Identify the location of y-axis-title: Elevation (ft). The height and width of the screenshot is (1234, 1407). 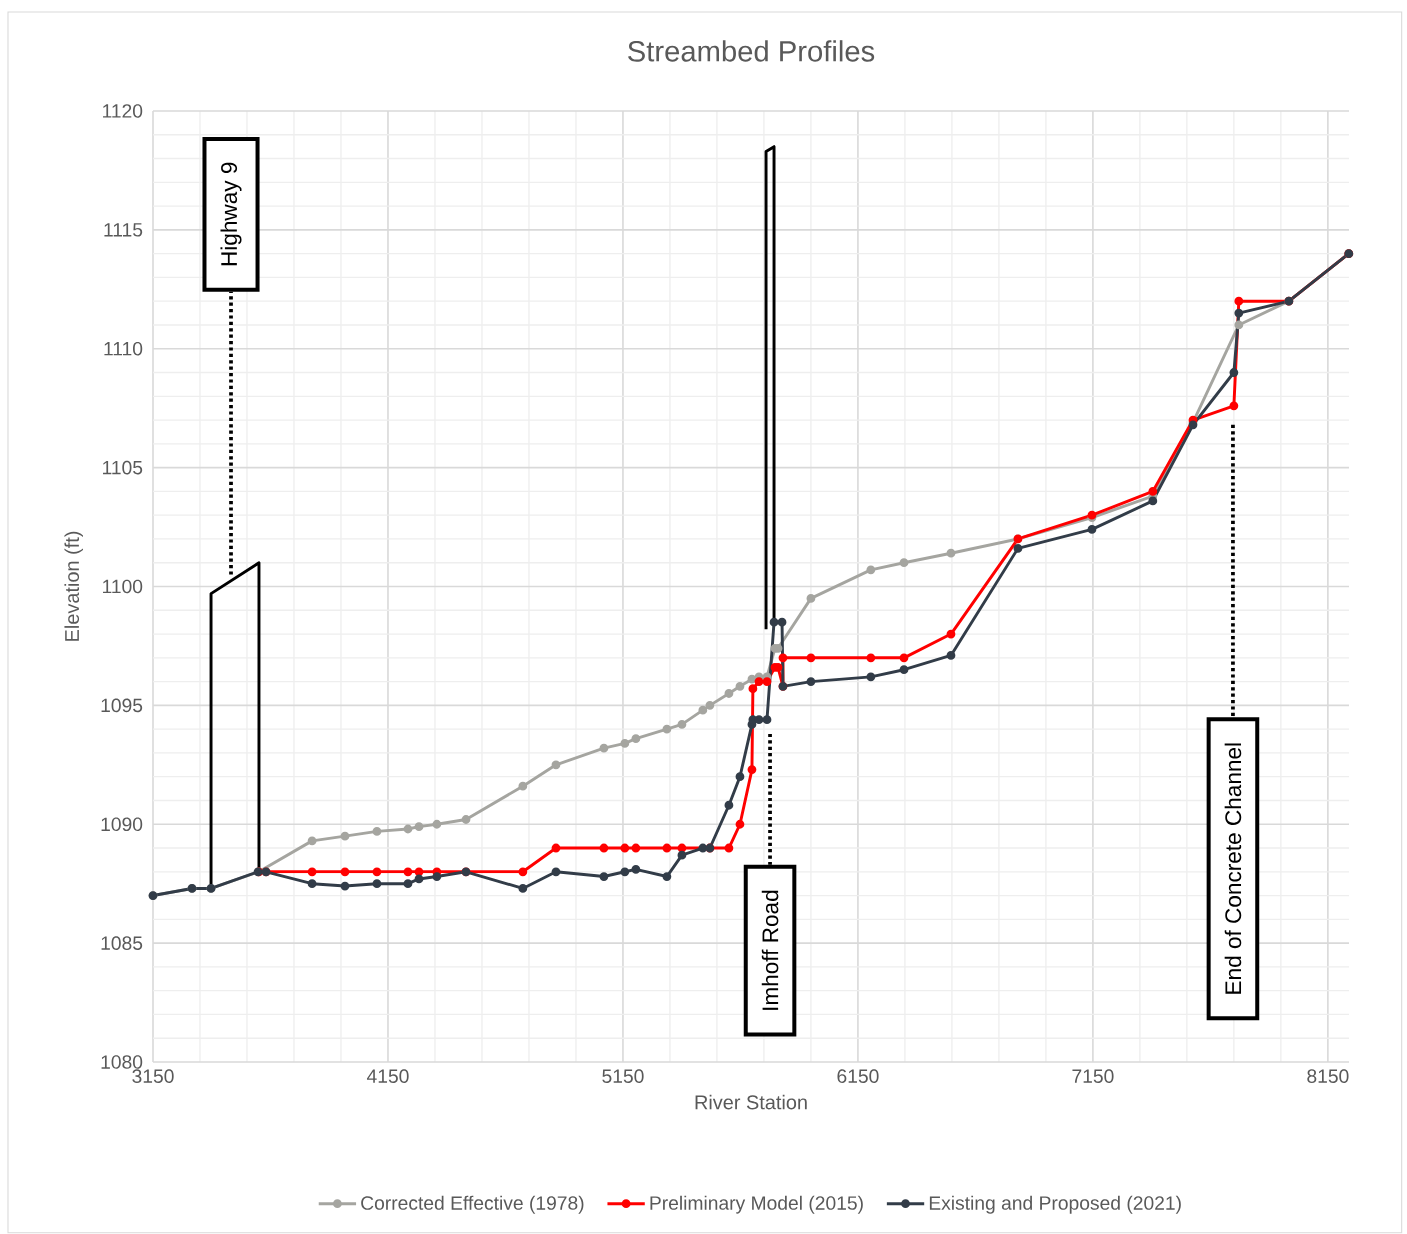
(73, 586).